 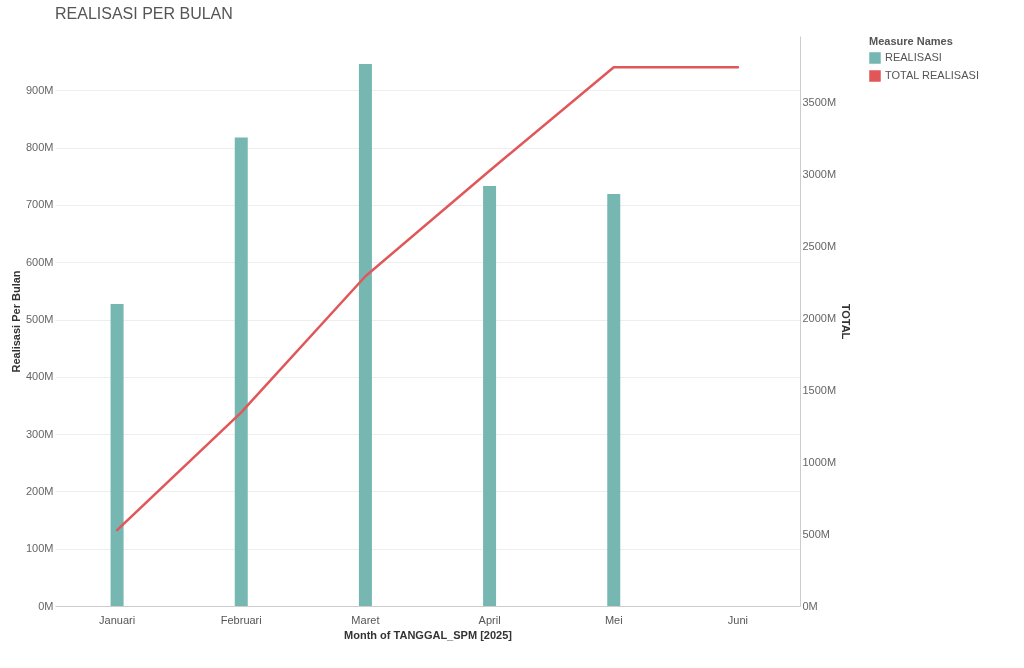 I want to click on y2-tick-label: 1500M, so click(x=819, y=389).